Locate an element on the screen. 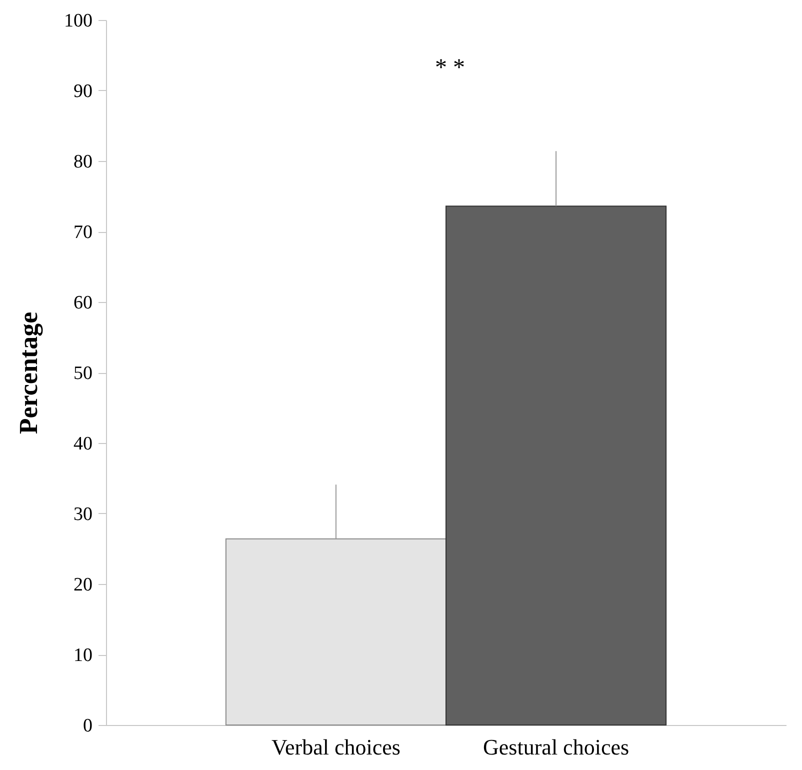 The height and width of the screenshot is (770, 802). y-tick-label: 60 is located at coordinates (83, 303).